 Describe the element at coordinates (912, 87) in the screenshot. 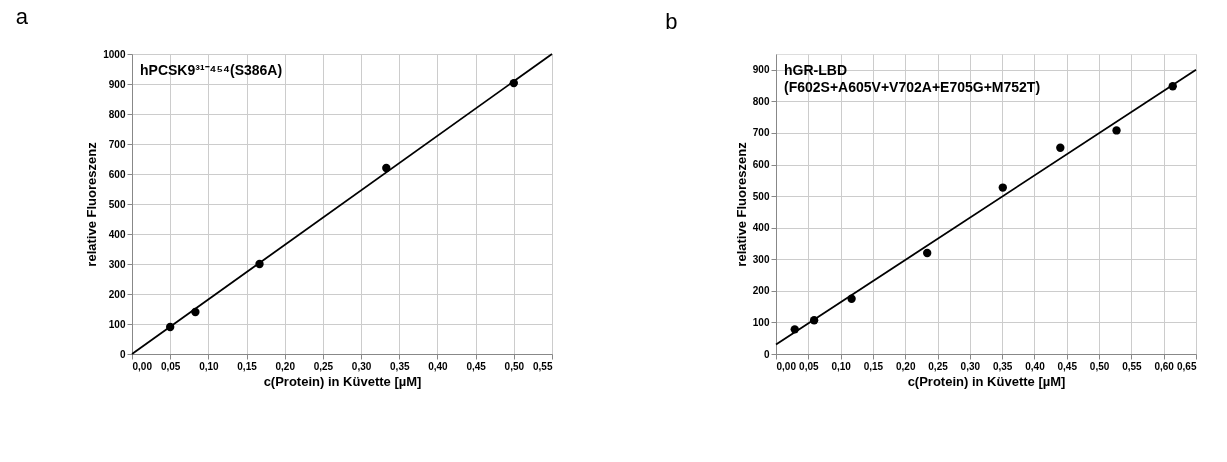

I see `annotation: (F602S+A605V+V702A+E705G+M752T)` at that location.